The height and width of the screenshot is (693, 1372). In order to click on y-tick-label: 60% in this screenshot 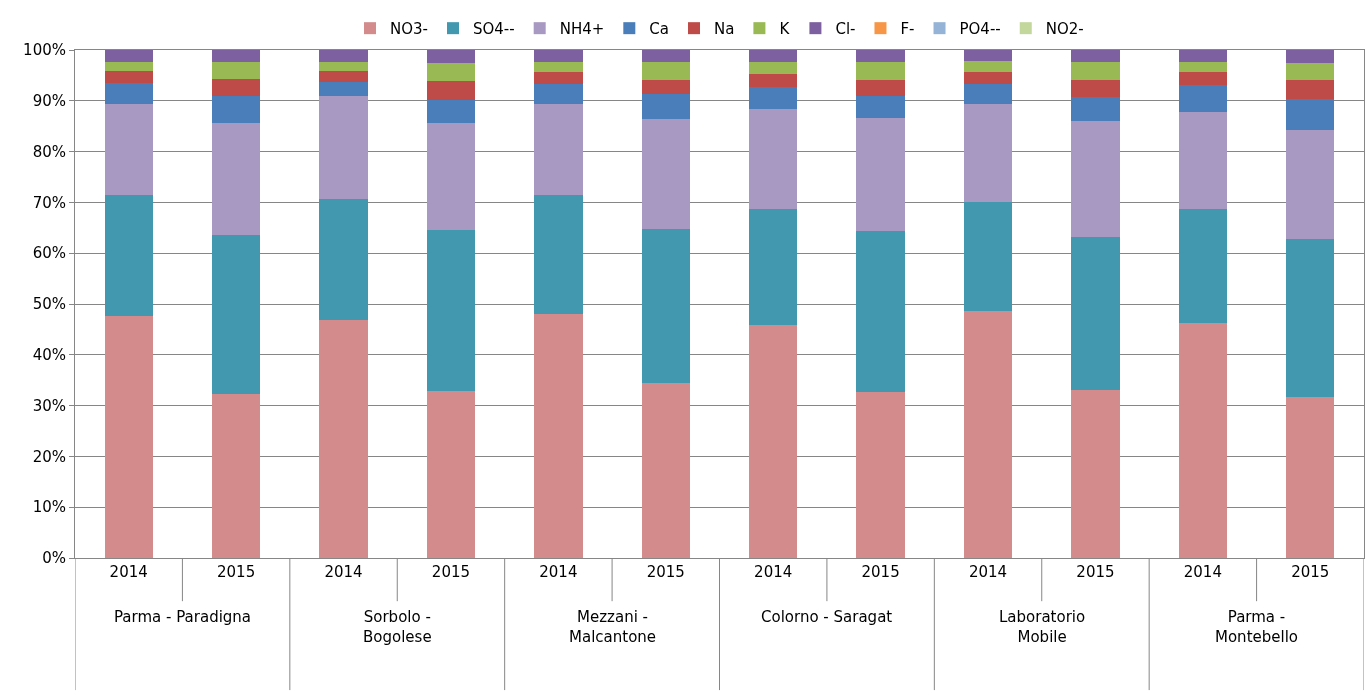, I will do `click(49, 253)`.